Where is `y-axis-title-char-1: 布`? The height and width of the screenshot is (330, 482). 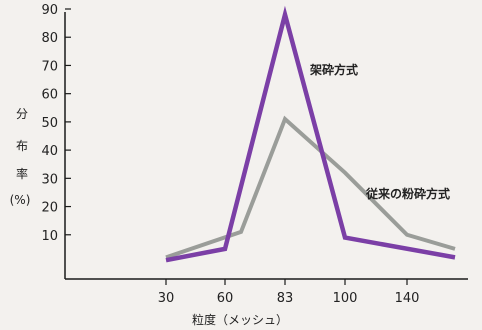 y-axis-title-char-1: 布 is located at coordinates (22, 146).